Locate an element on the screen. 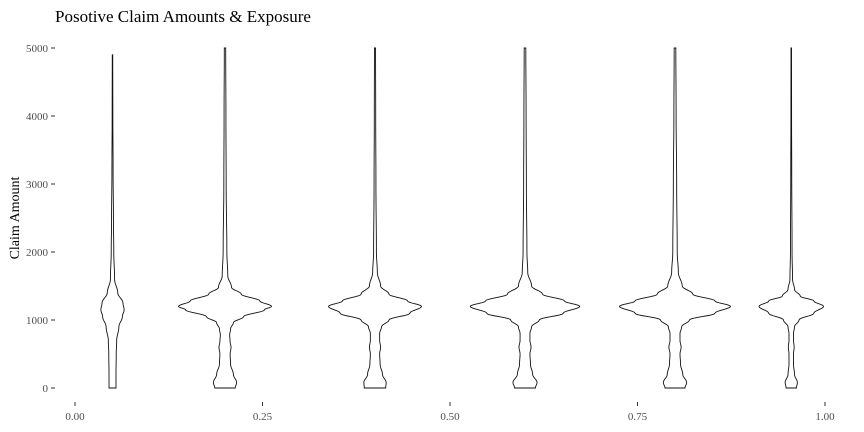 Image resolution: width=864 pixels, height=432 pixels. chart-title: Posotive Claim Amounts & Exposure is located at coordinates (183, 16).